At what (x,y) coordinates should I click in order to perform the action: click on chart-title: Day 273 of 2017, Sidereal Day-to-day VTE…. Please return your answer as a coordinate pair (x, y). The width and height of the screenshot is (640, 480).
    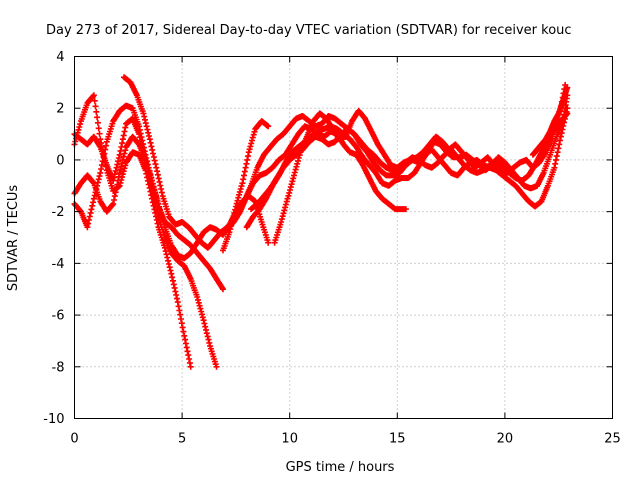
    Looking at the image, I should click on (309, 30).